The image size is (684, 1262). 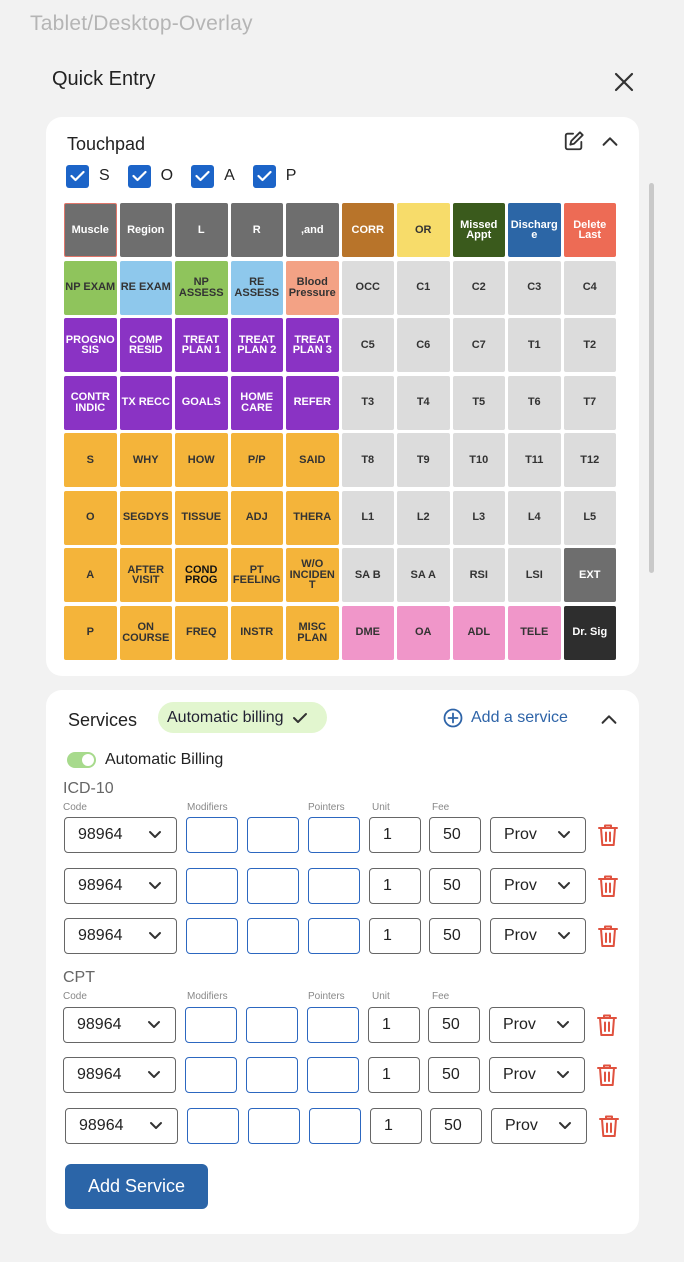 What do you see at coordinates (145, 230) in the screenshot?
I see `touchpad-key: Region` at bounding box center [145, 230].